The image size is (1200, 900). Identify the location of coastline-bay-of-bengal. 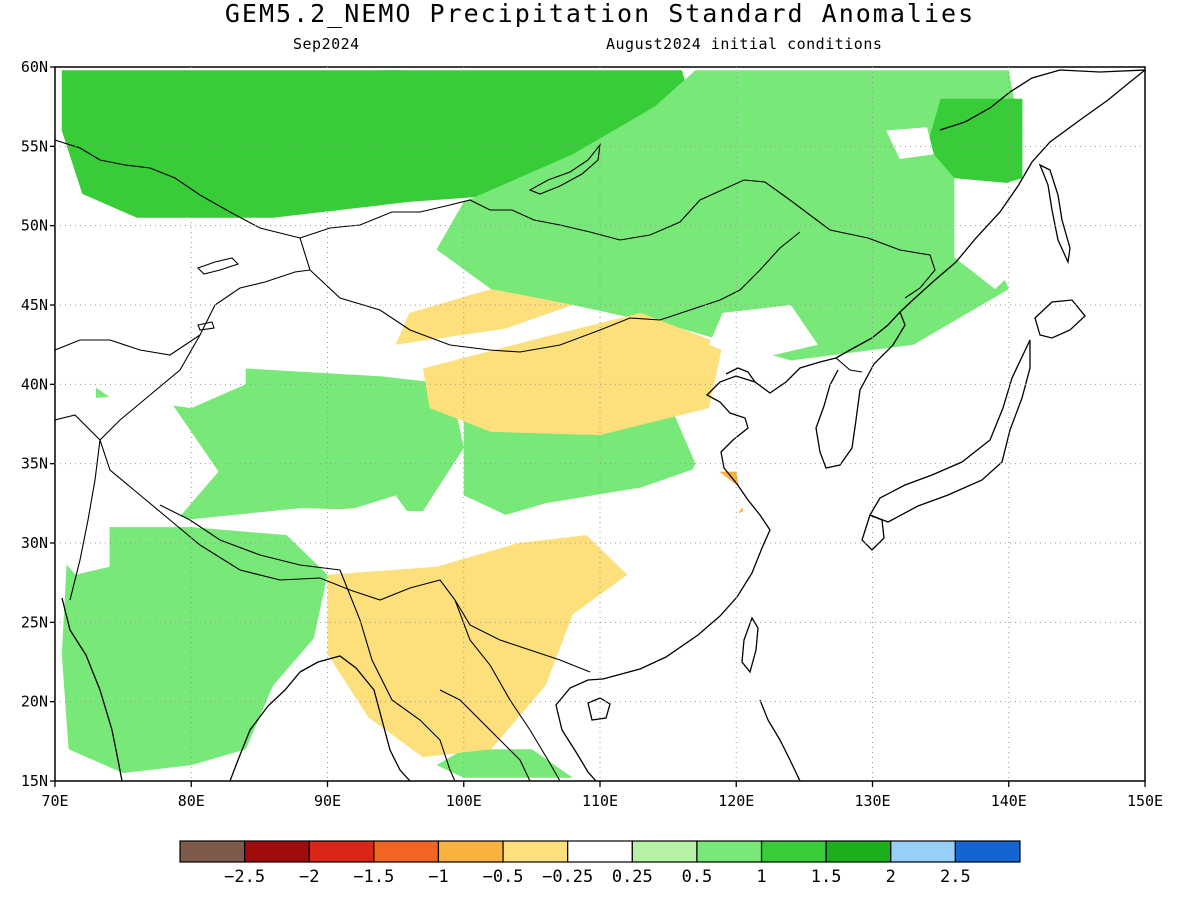
(355, 718).